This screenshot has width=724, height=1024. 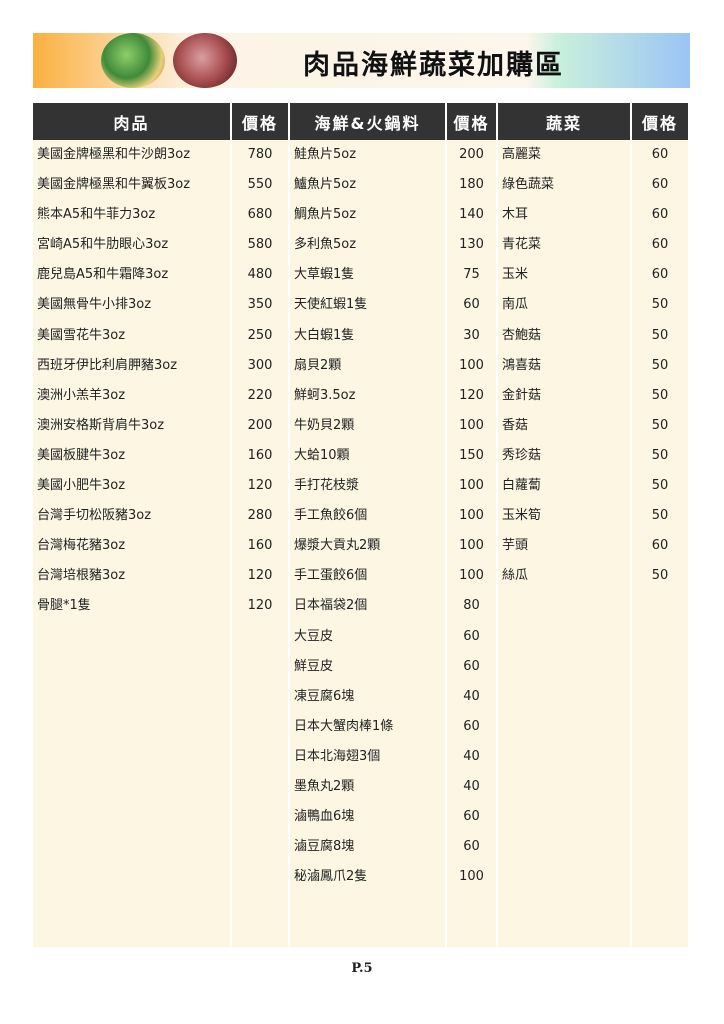 What do you see at coordinates (471, 154) in the screenshot?
I see `seafood-item-price: 200` at bounding box center [471, 154].